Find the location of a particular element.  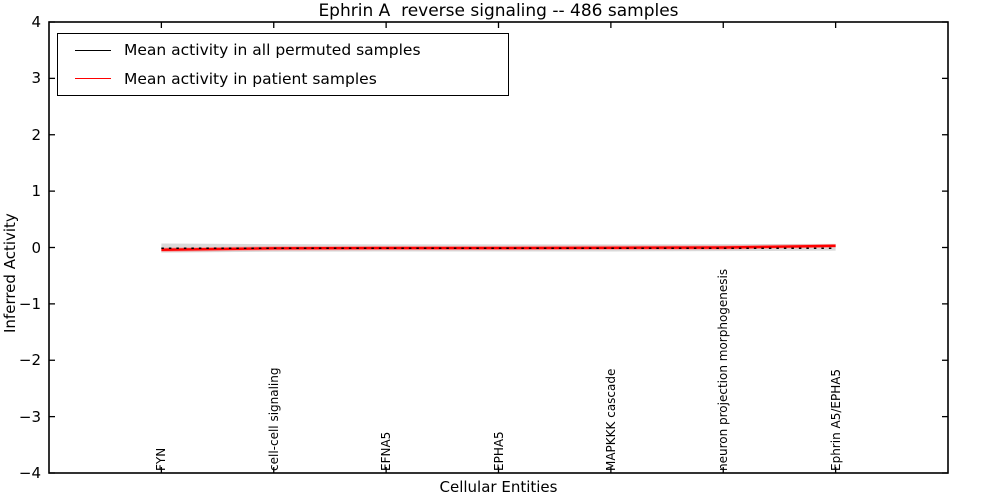

x-tick-label: EFNA5 is located at coordinates (386, 451).